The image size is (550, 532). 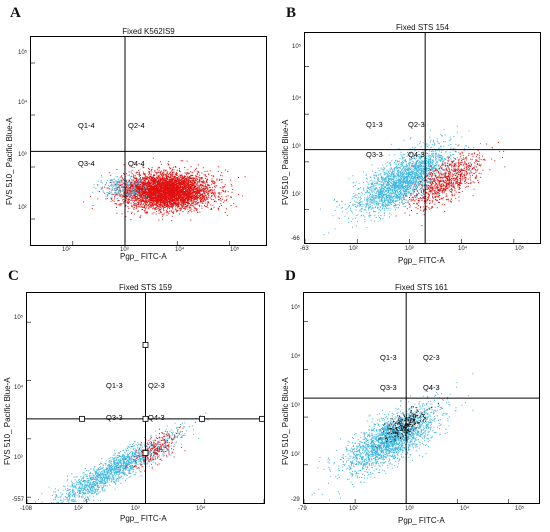 I want to click on panel-letter: B, so click(x=291, y=13).